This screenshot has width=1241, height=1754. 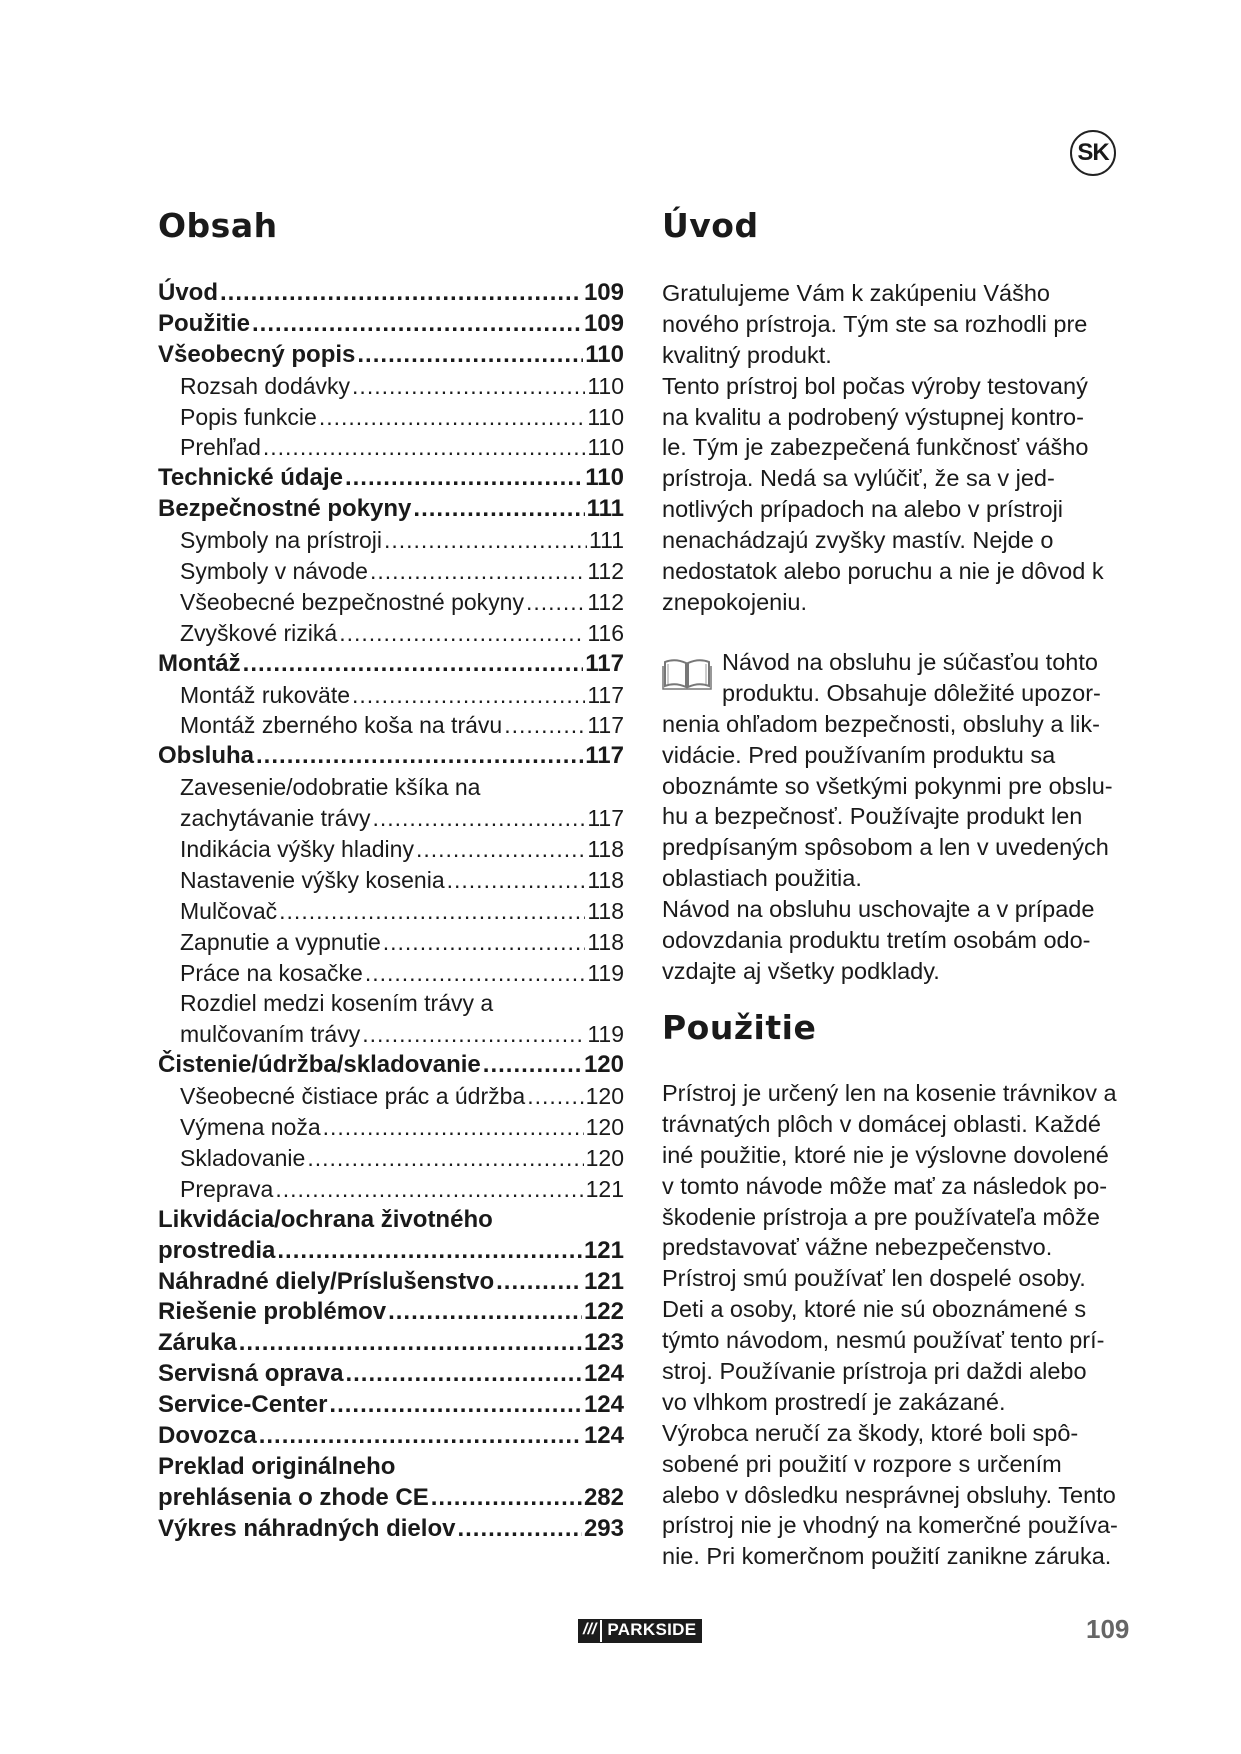 I want to click on toc-entry-label: Výkres náhradných dielov, so click(x=307, y=1528).